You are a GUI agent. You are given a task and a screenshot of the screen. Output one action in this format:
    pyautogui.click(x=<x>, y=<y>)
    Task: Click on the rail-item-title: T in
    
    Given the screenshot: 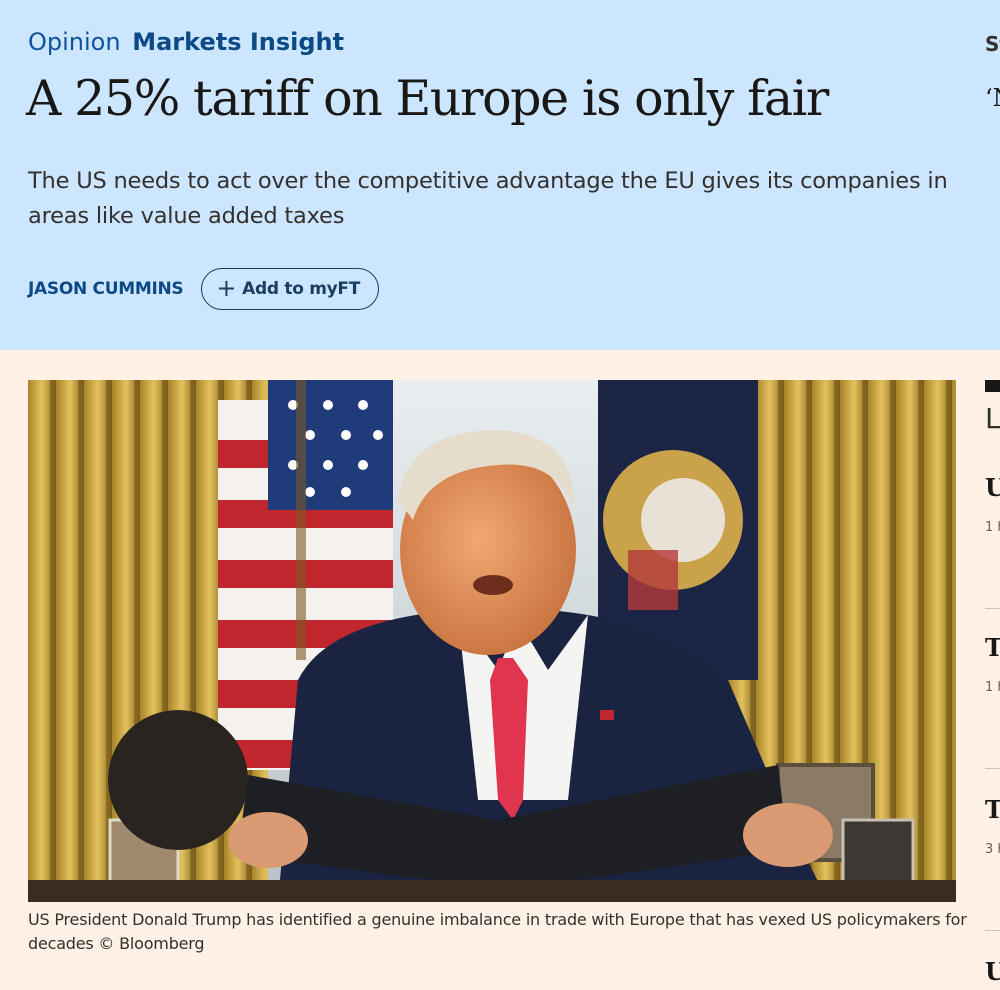 What is the action you would take?
    pyautogui.click(x=992, y=647)
    